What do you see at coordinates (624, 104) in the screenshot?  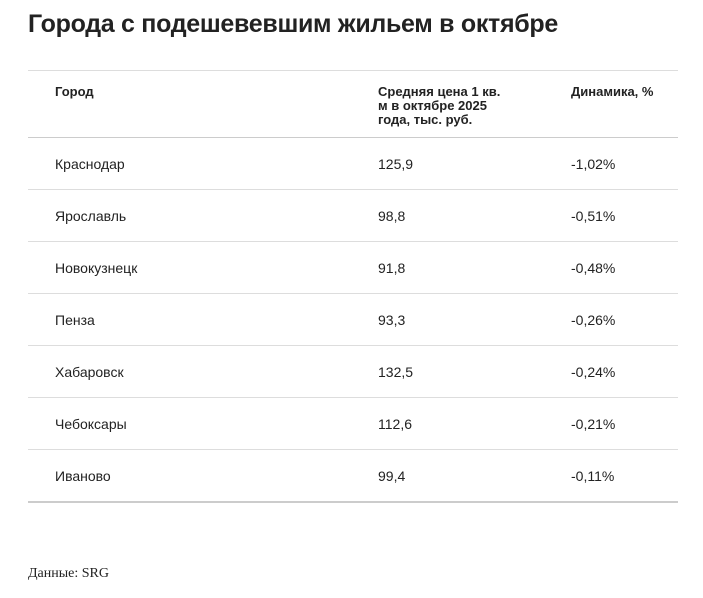 I see `column-header: Динамика, %` at bounding box center [624, 104].